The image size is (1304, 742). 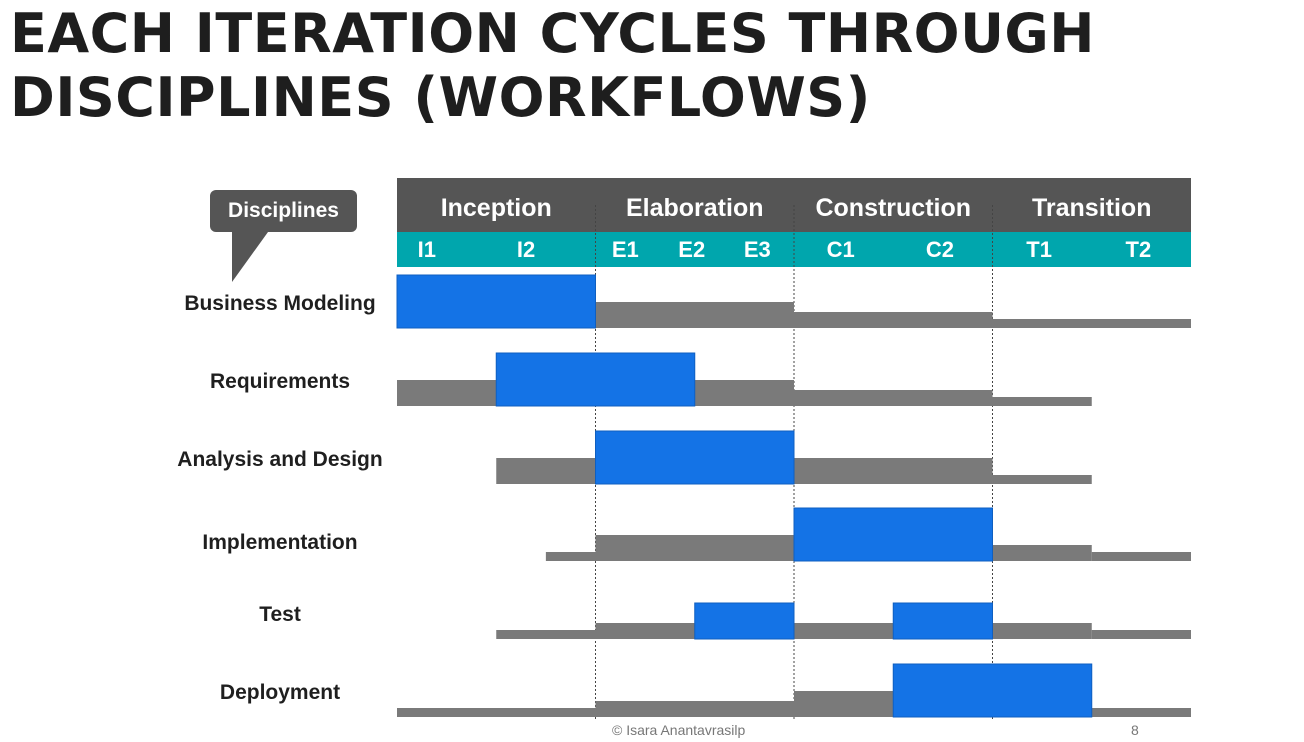 I want to click on phase-label-inception: Inception, so click(x=496, y=208).